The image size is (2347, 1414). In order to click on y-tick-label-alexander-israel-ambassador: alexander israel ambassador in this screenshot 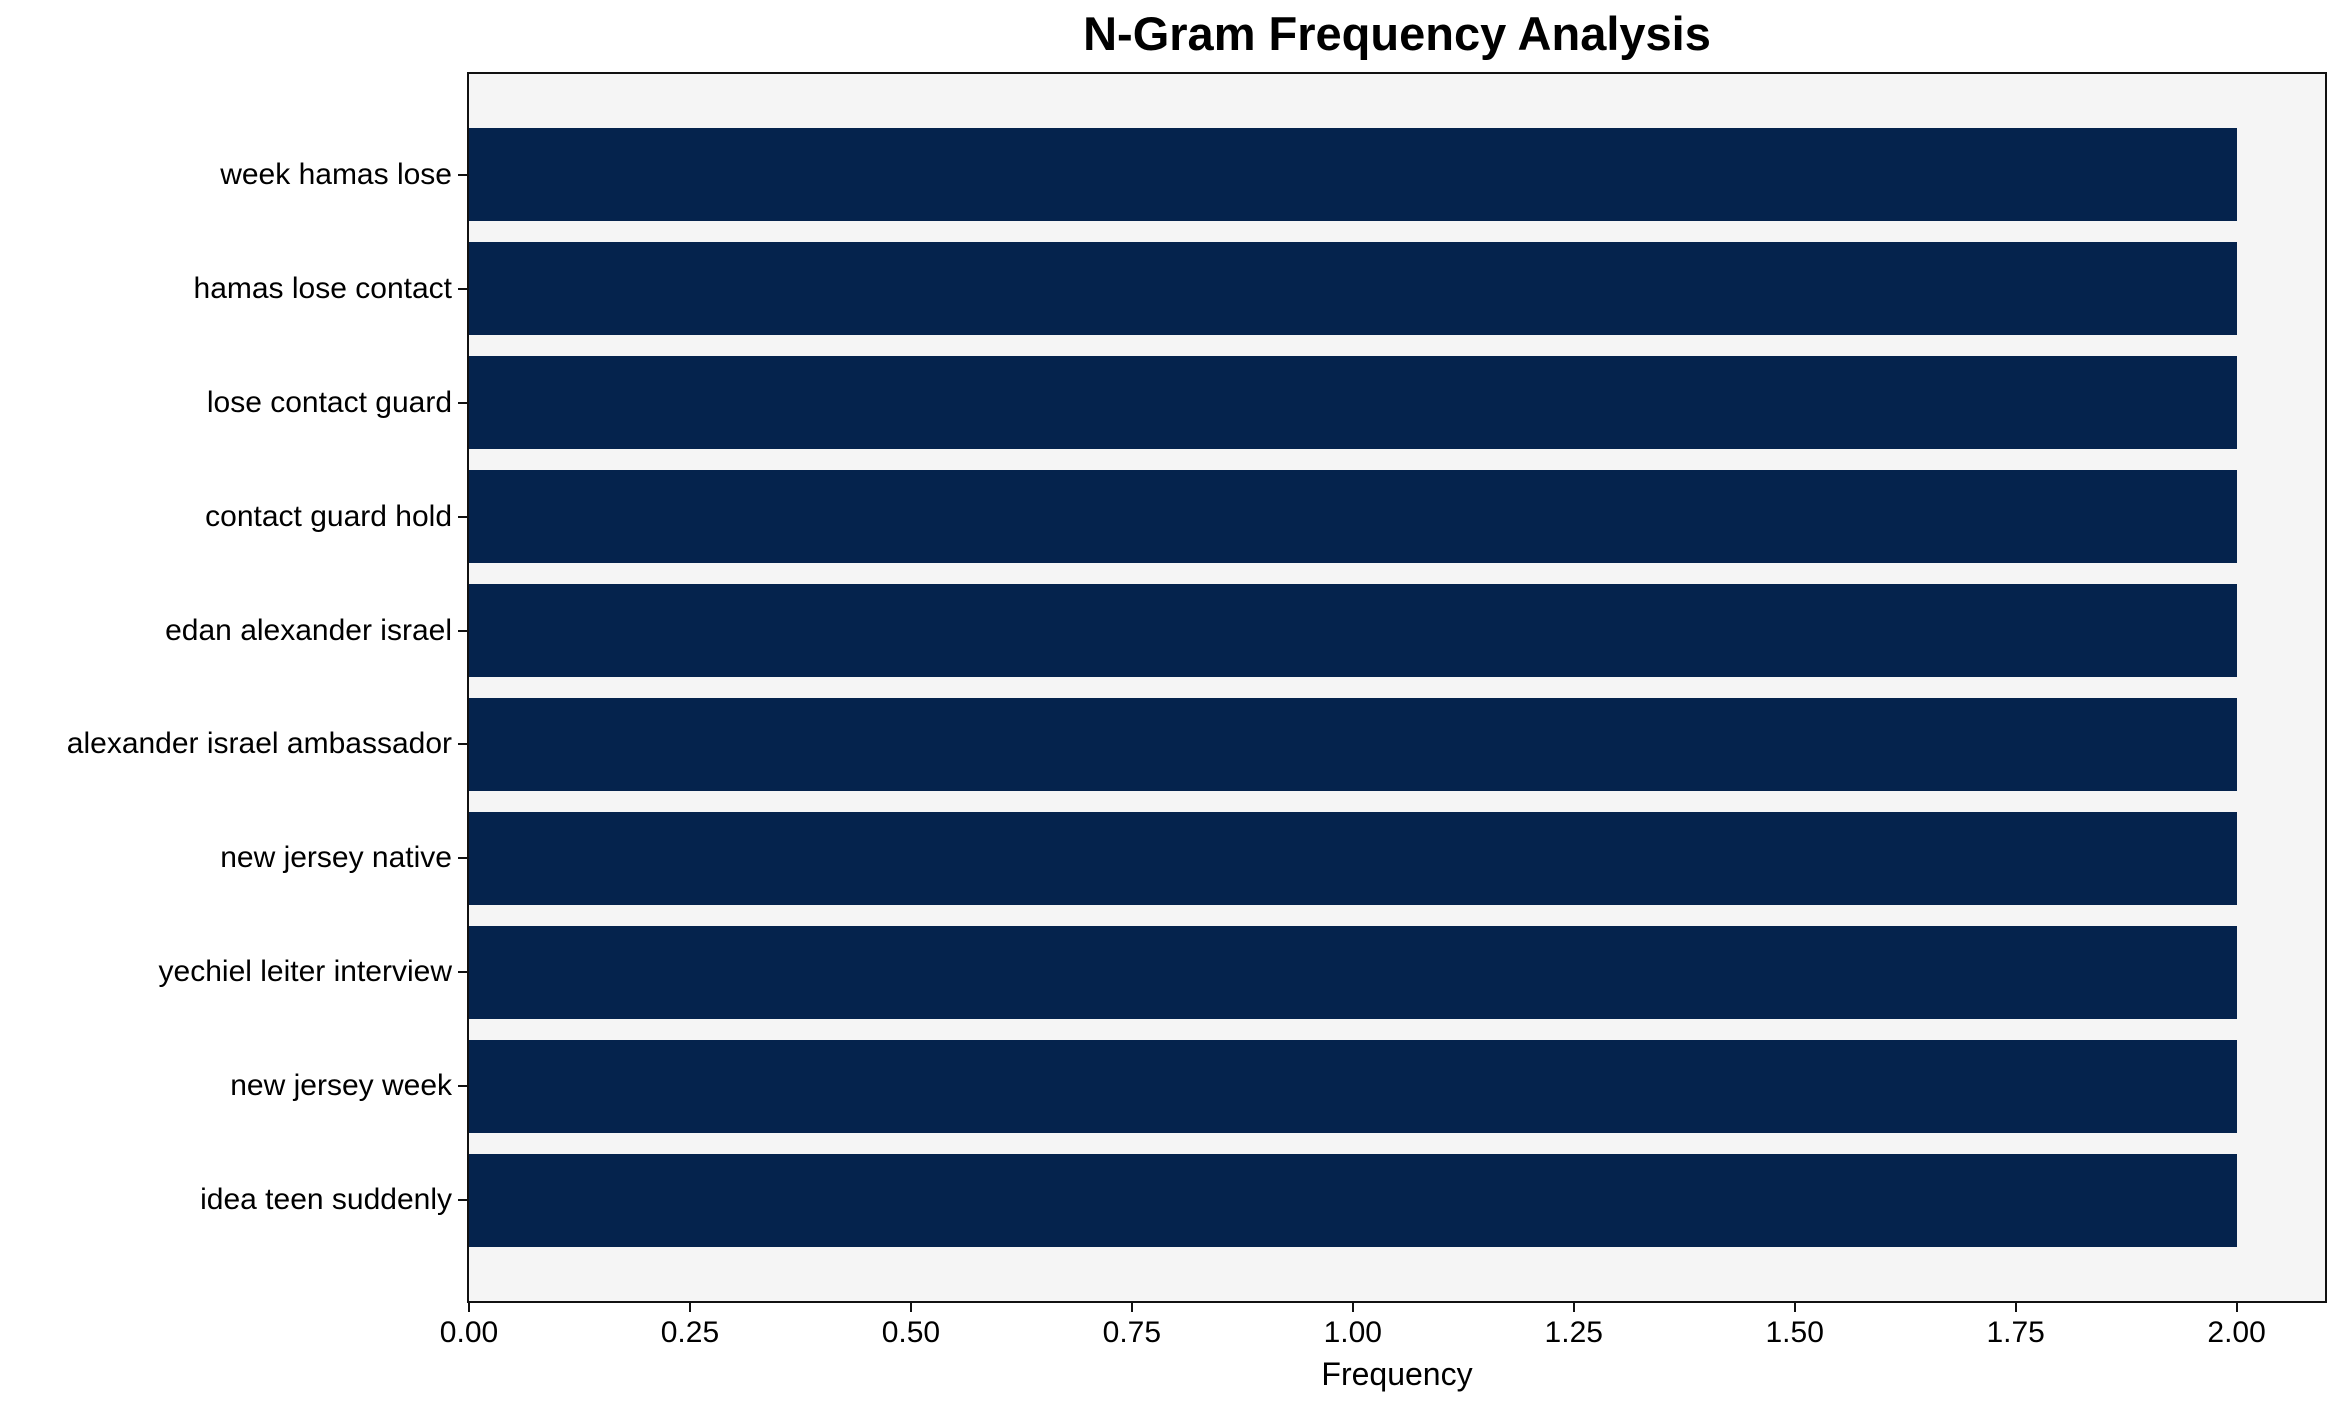, I will do `click(259, 744)`.